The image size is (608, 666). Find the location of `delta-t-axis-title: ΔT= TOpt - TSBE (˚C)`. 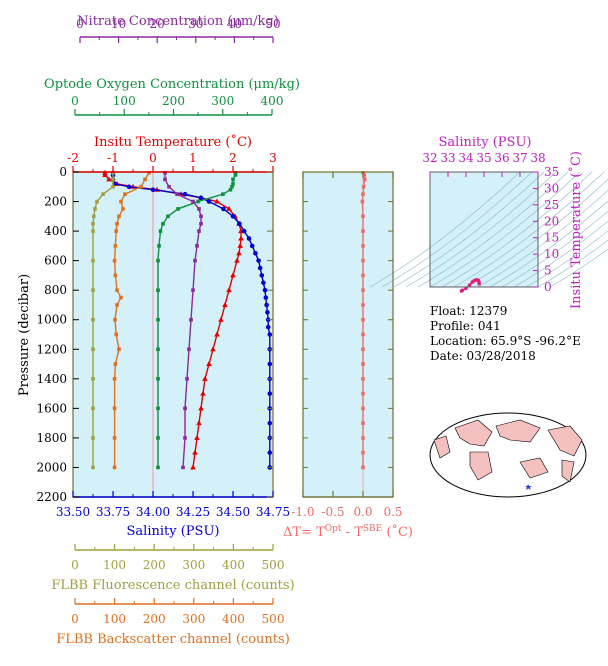

delta-t-axis-title: ΔT= TOpt - TSBE (˚C) is located at coordinates (348, 532).